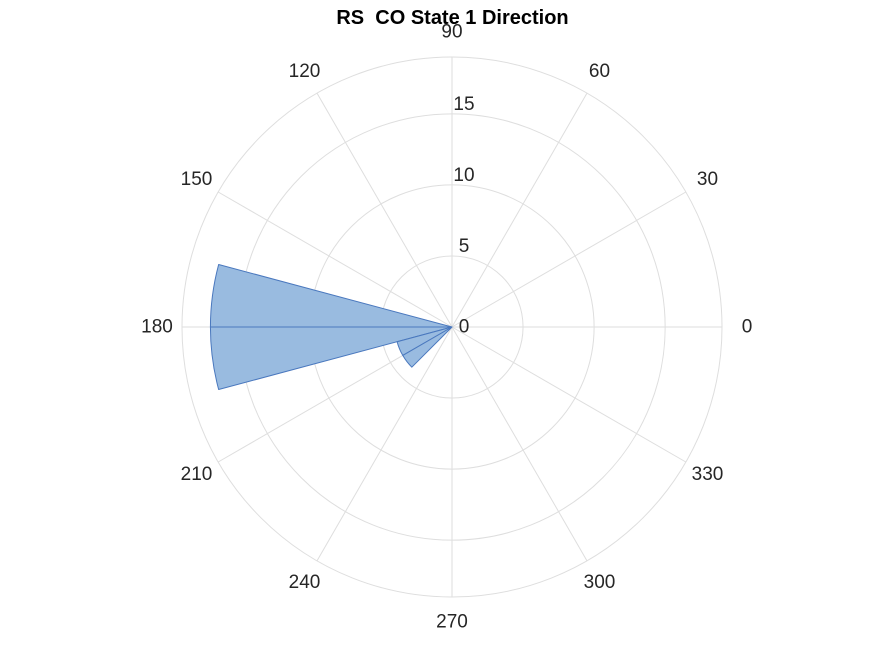 This screenshot has height=656, width=875. What do you see at coordinates (197, 474) in the screenshot?
I see `angle-tick-label: 210` at bounding box center [197, 474].